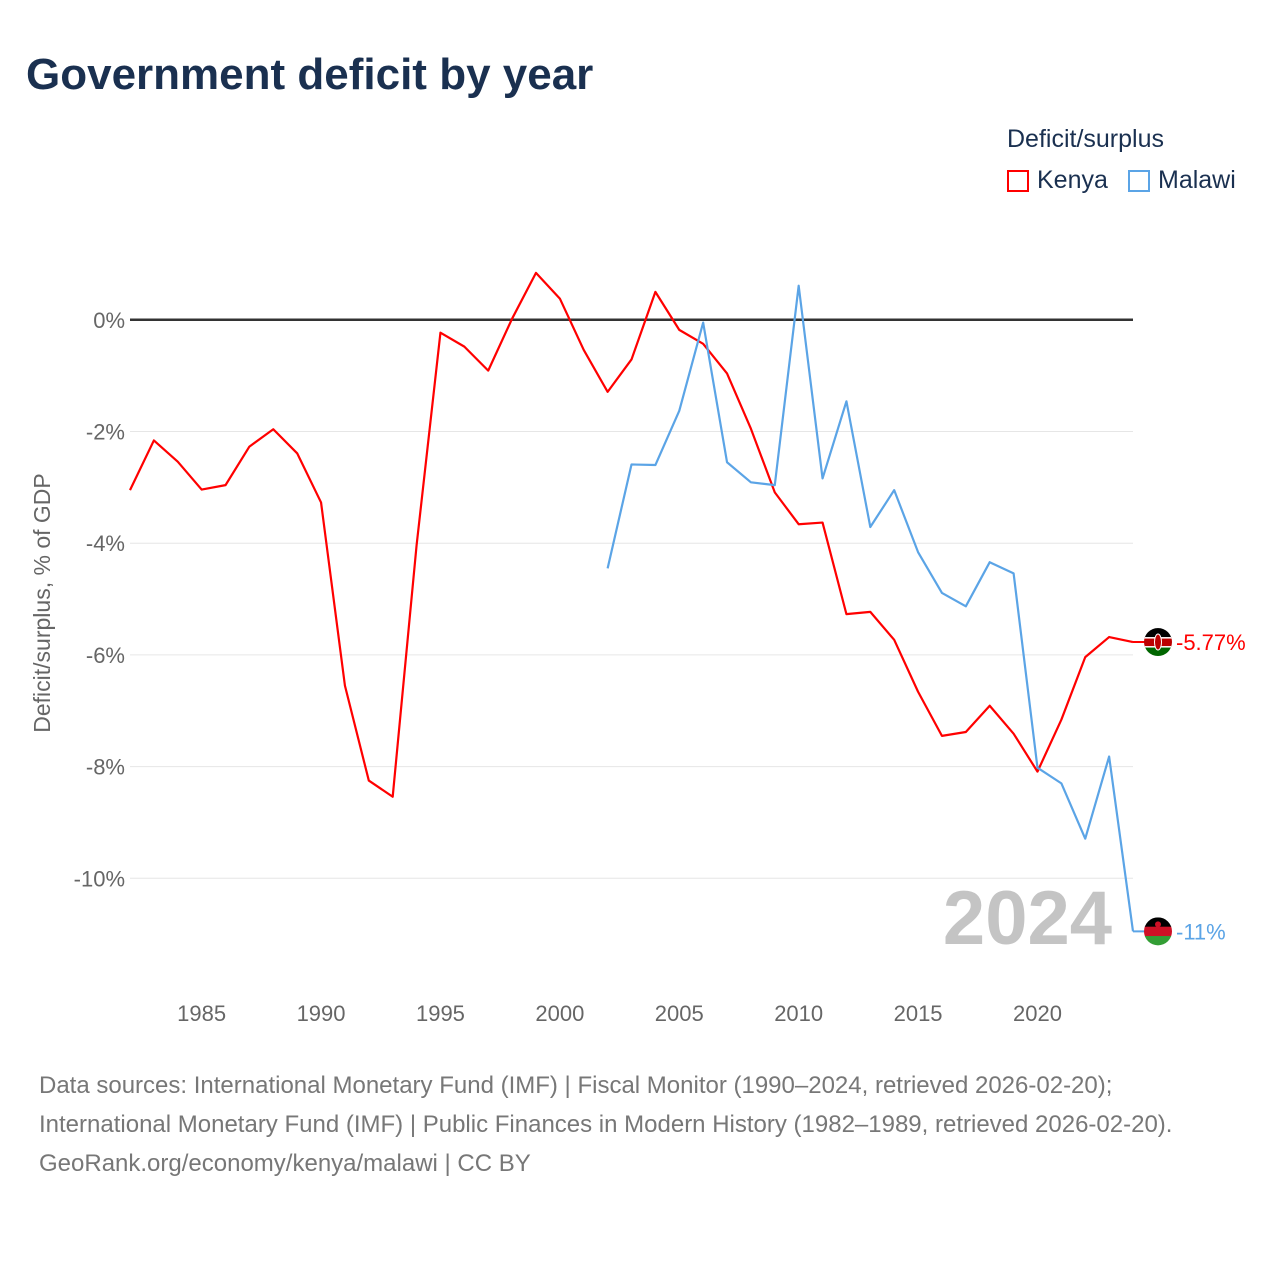 Image resolution: width=1280 pixels, height=1280 pixels. I want to click on legend-item-malawi: Malawi, so click(1182, 180).